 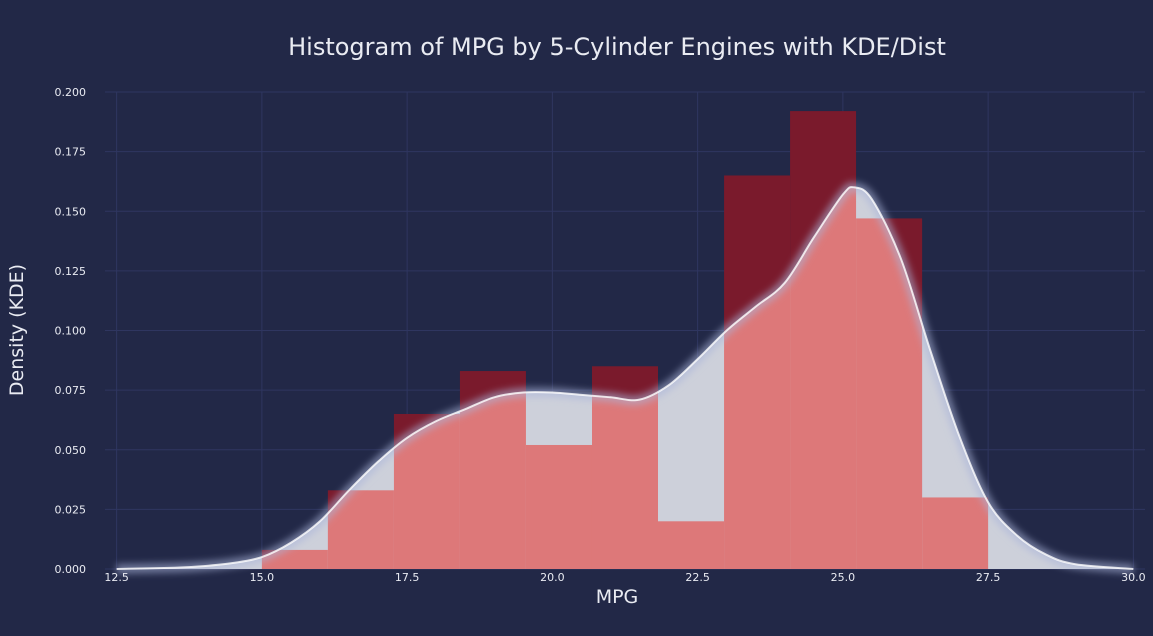 What do you see at coordinates (71, 152) in the screenshot?
I see `y-tick-label: 0.175` at bounding box center [71, 152].